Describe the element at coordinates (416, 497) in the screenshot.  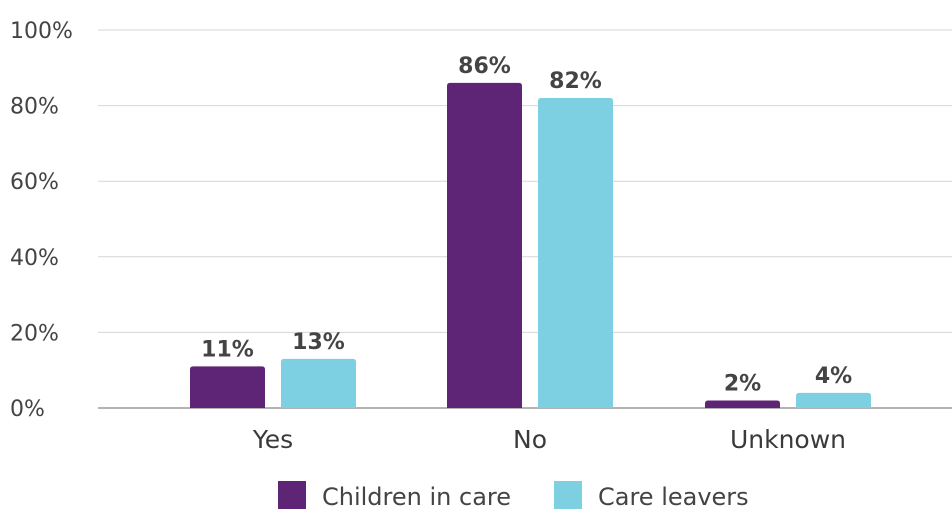
I see `legend-label: Children in care` at that location.